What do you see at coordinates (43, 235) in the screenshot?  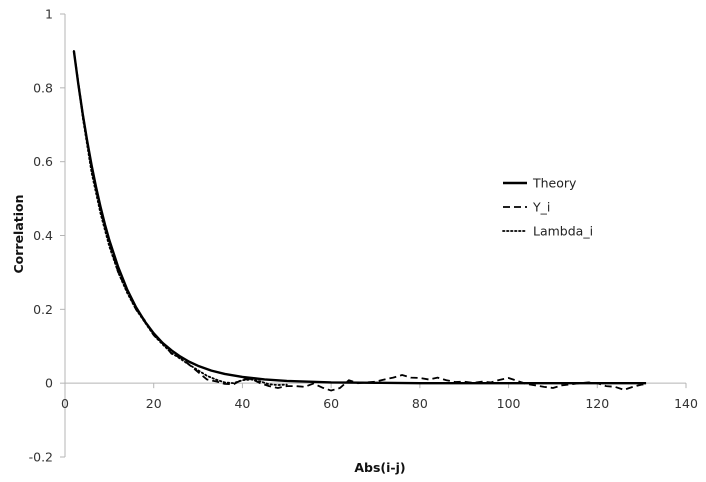 I see `y-tick-label: 0.4` at bounding box center [43, 235].